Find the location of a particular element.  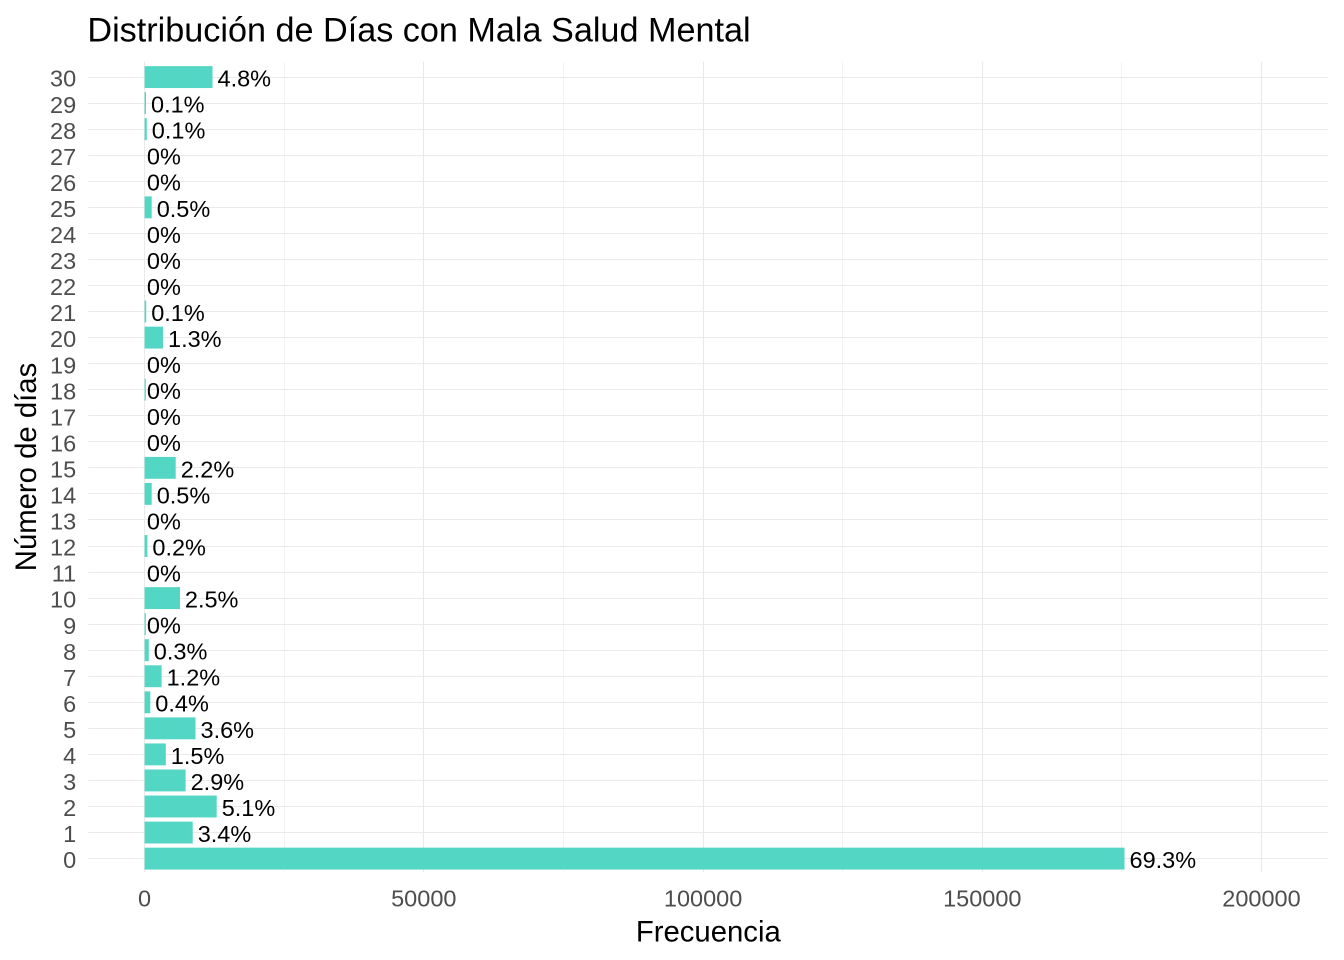

svg-text: 1.3% is located at coordinates (195, 339).